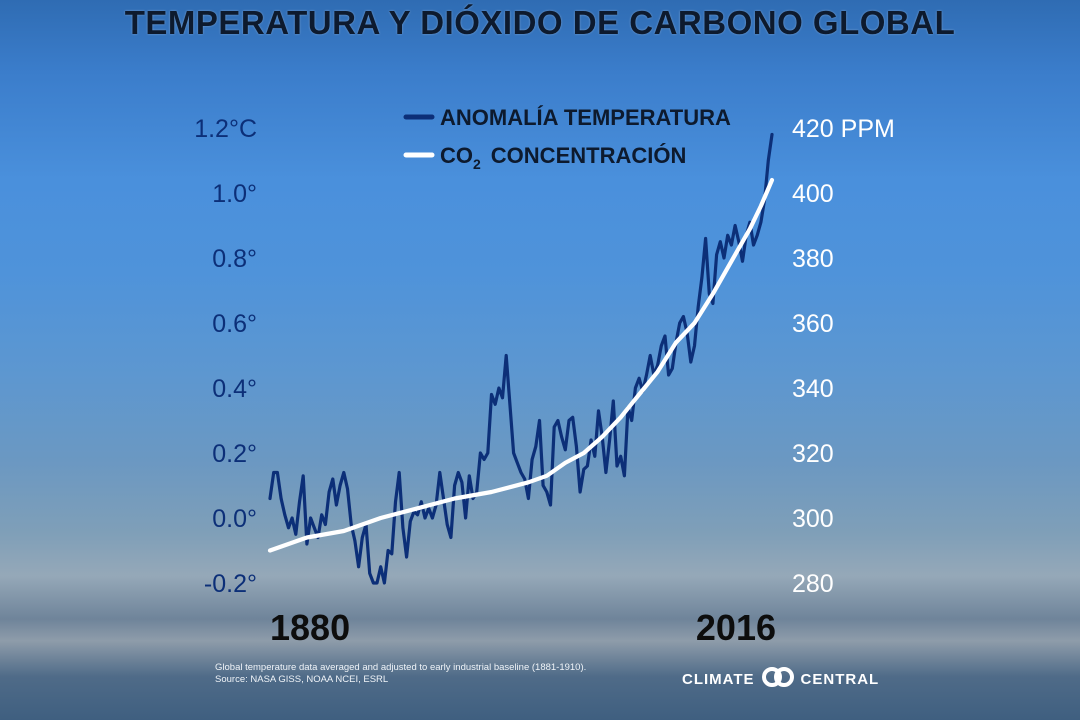  I want to click on right-axis-tick-label: 360, so click(813, 324).